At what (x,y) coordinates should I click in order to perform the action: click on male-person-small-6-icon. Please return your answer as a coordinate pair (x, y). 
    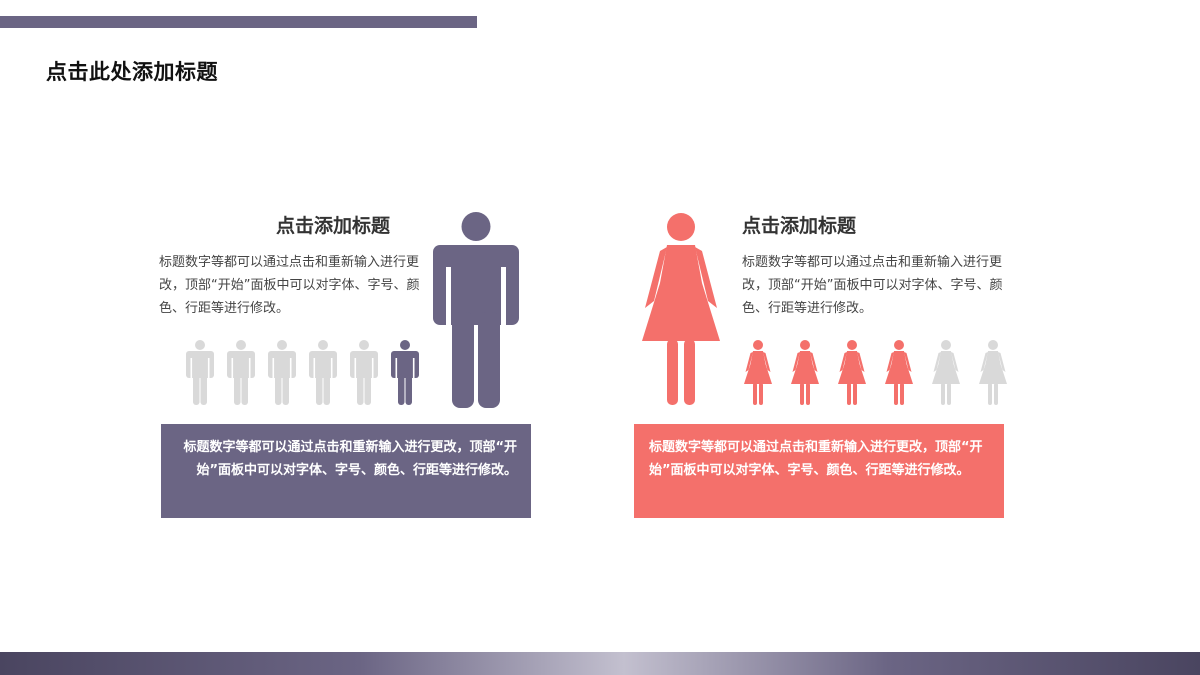
    Looking at the image, I should click on (405, 372).